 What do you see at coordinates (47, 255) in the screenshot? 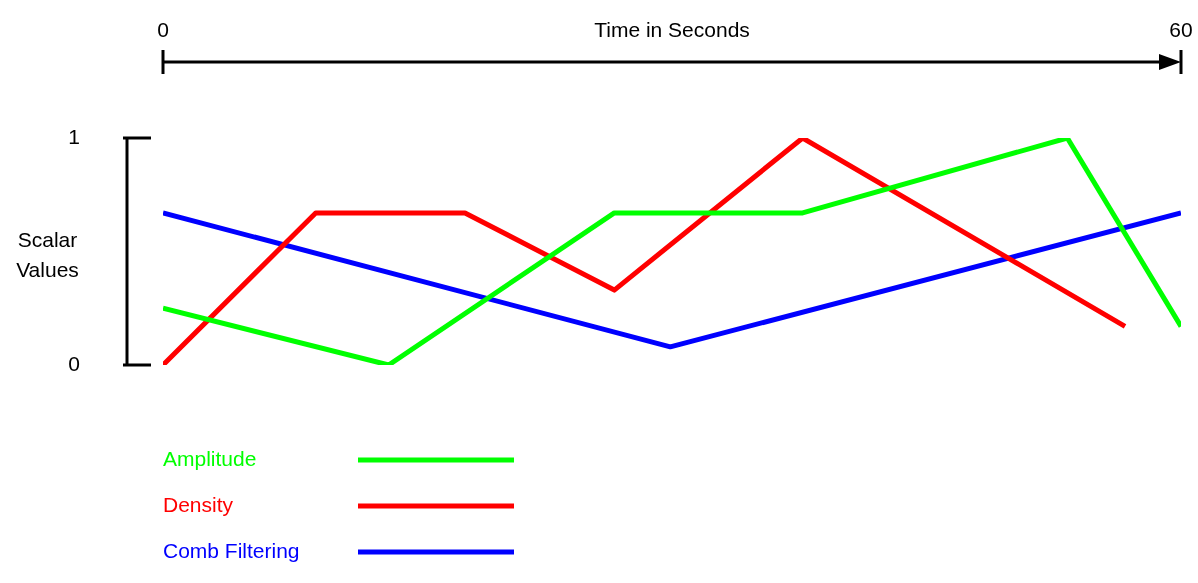
I see `y-axis-title: Scalar Values` at bounding box center [47, 255].